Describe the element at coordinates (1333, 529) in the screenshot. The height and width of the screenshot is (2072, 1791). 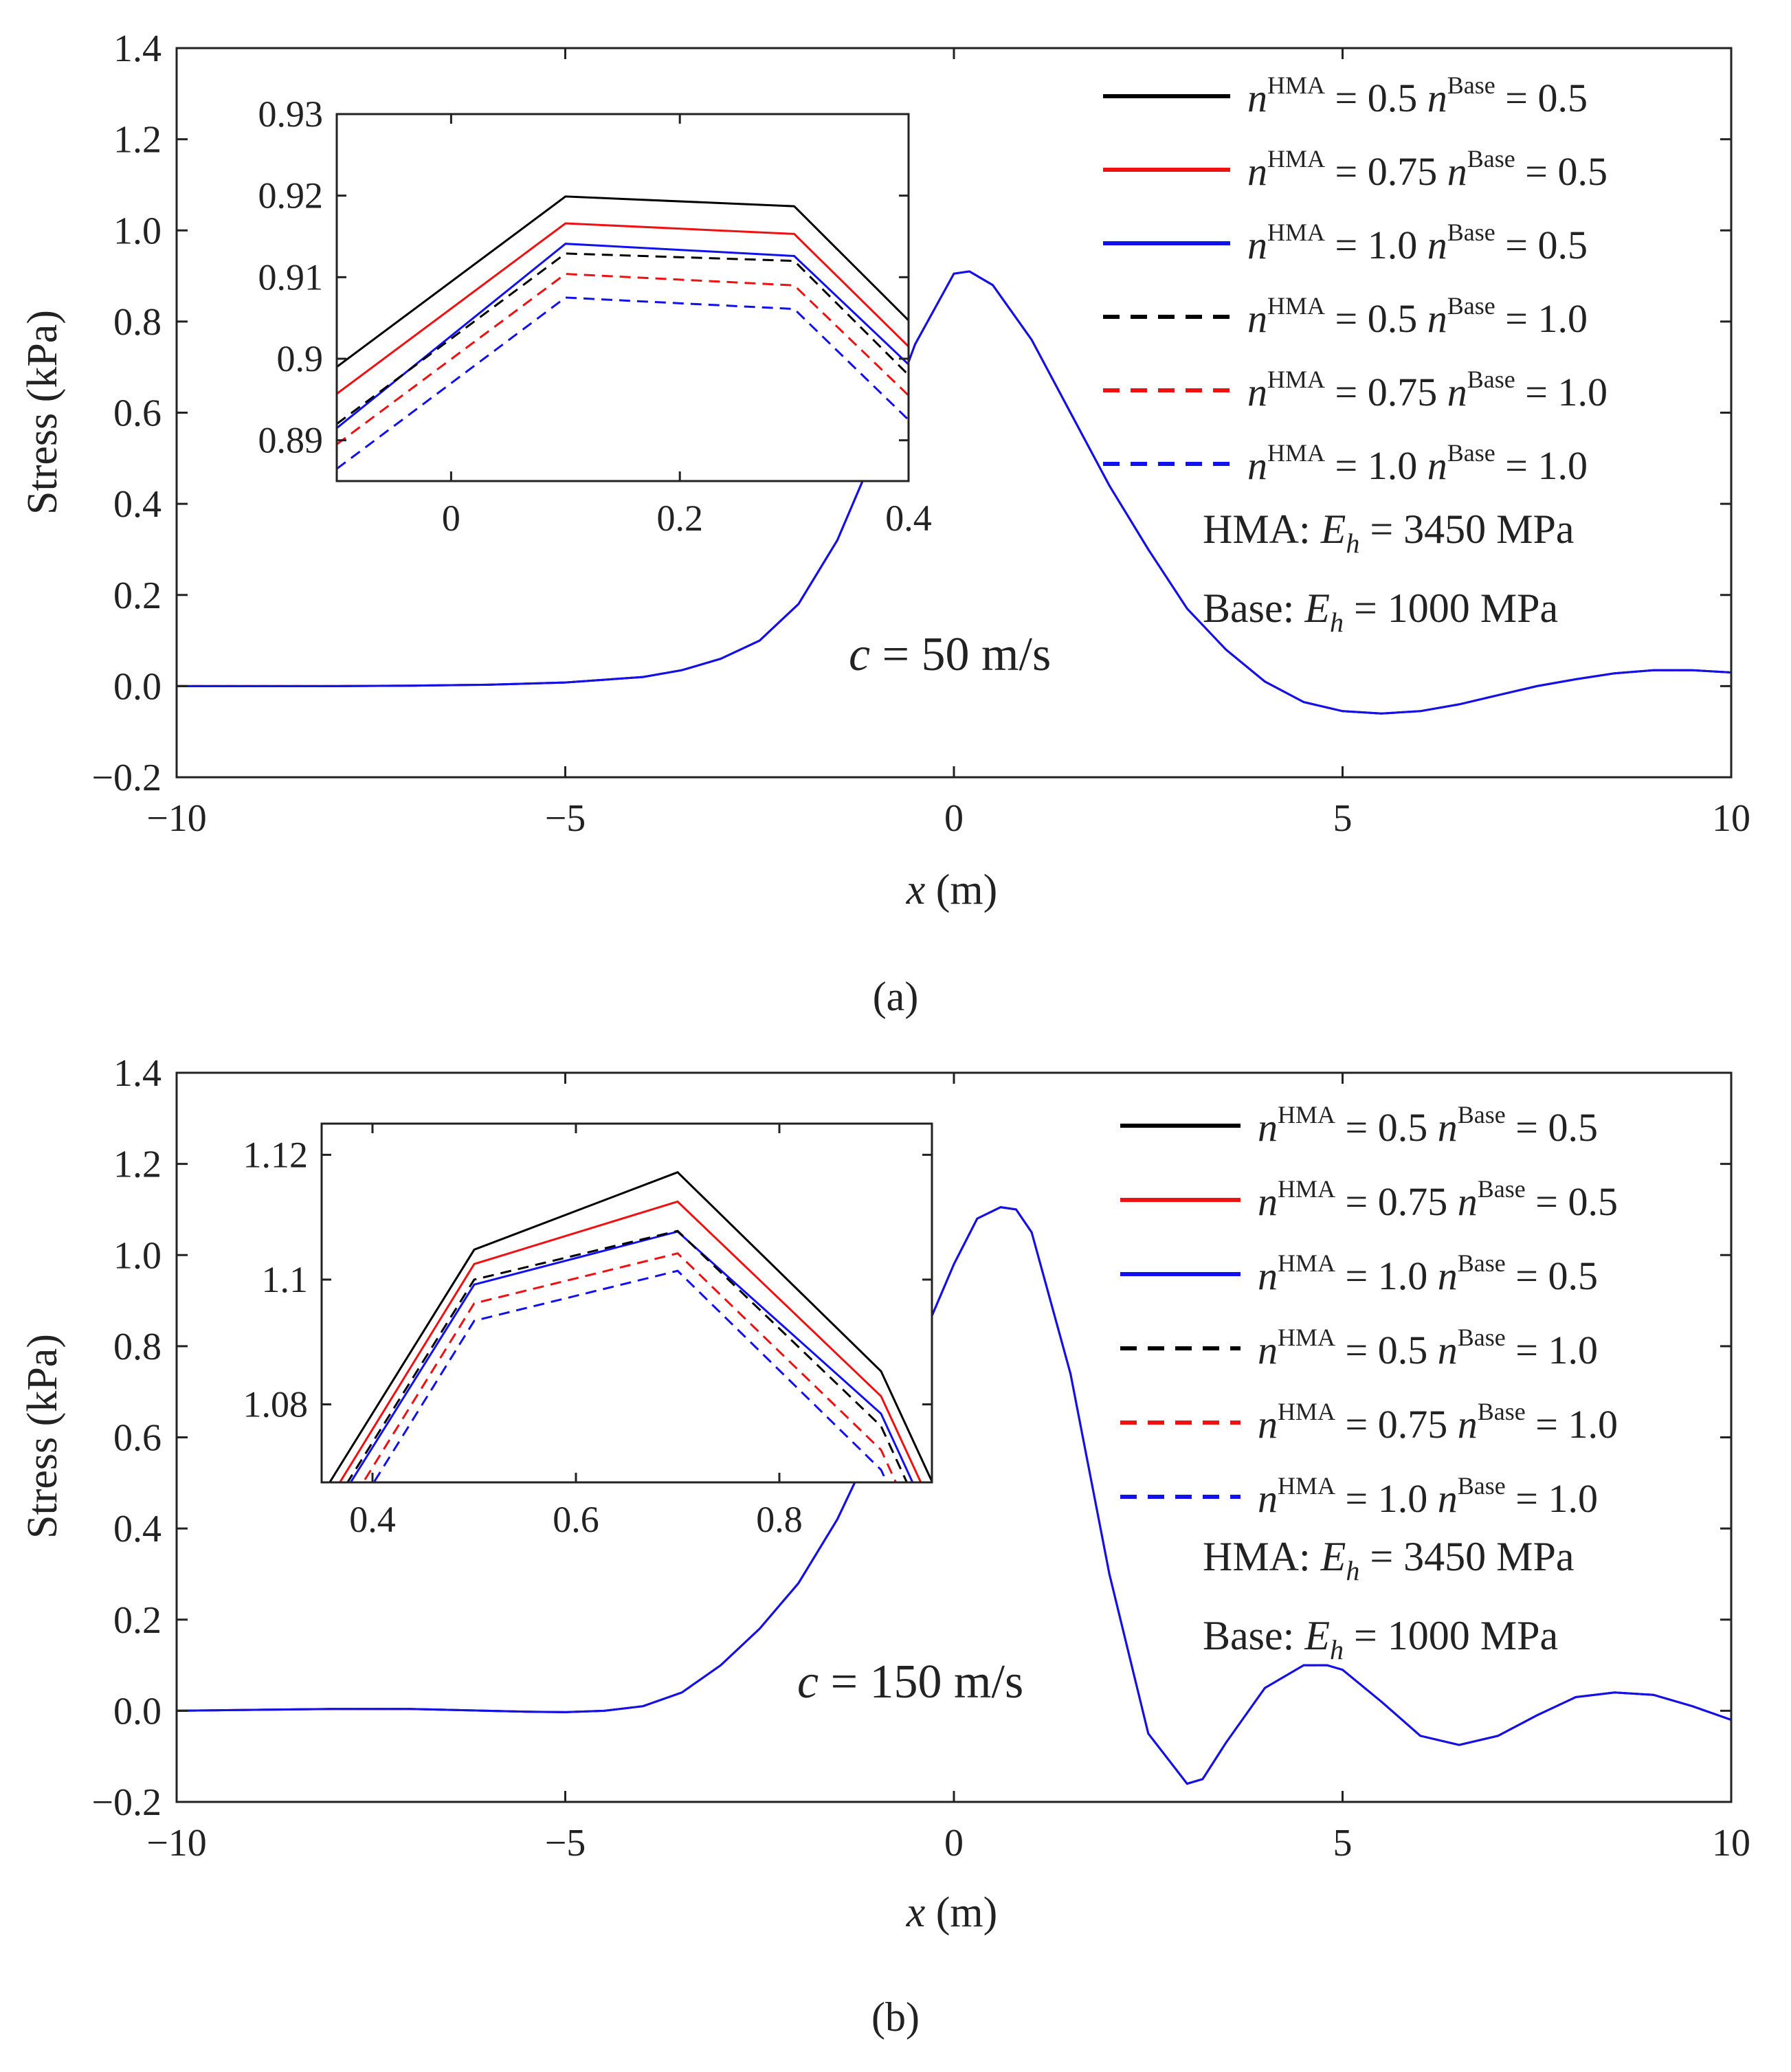
I see `material-var: E` at that location.